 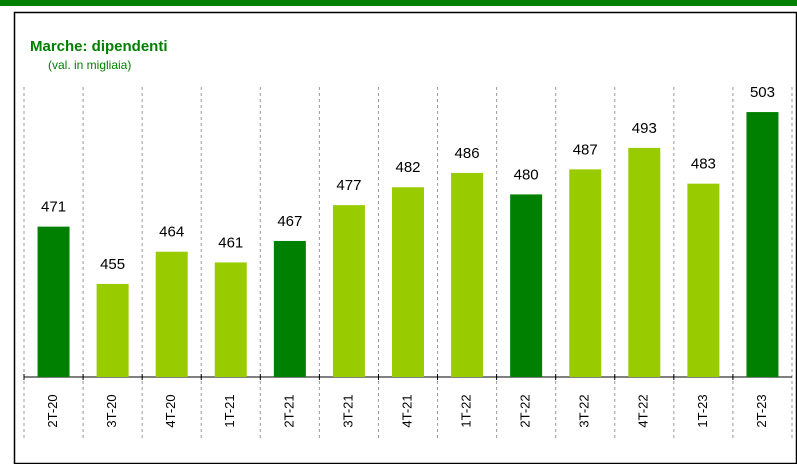 What do you see at coordinates (762, 92) in the screenshot?
I see `value-label: 503` at bounding box center [762, 92].